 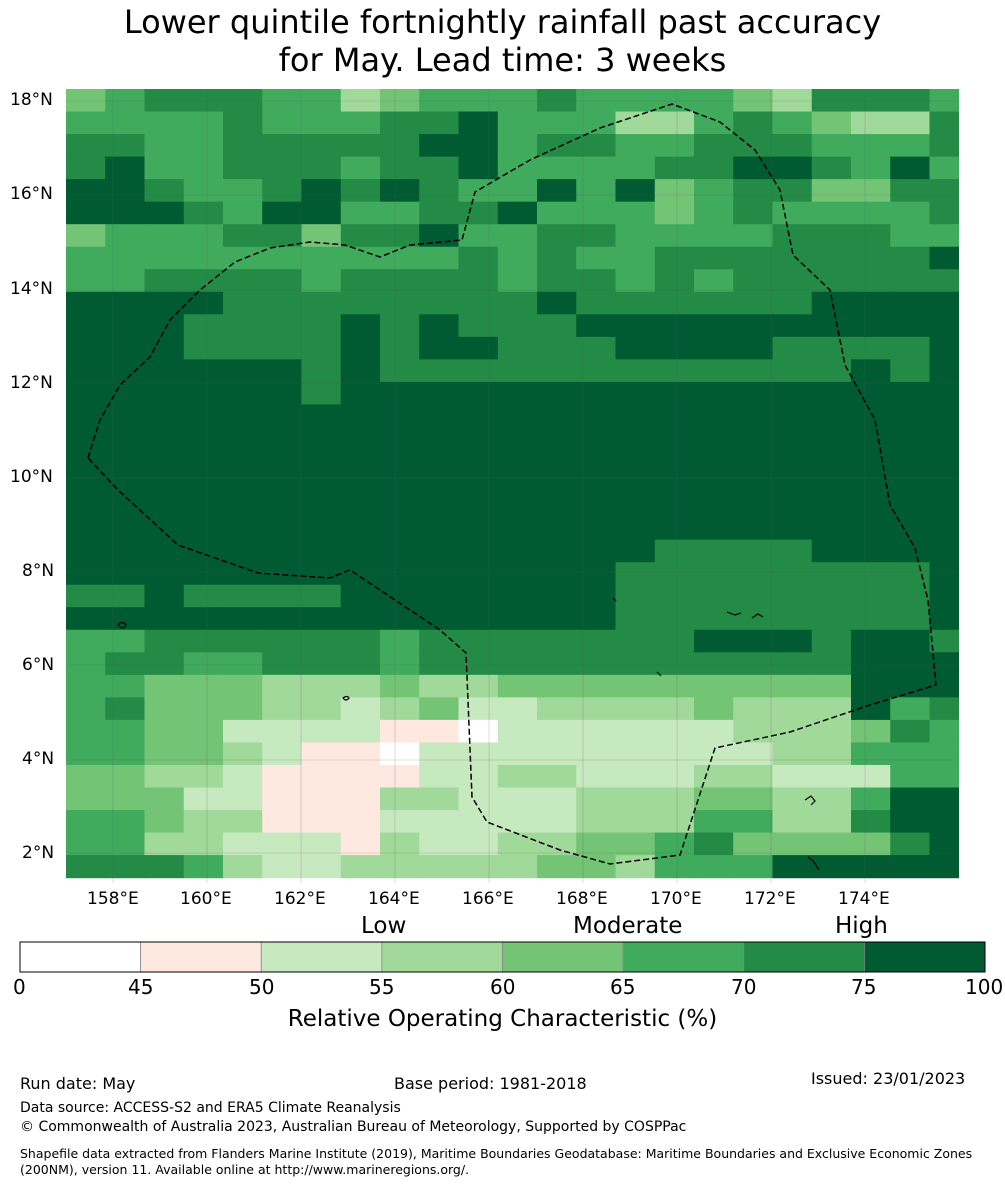 What do you see at coordinates (864, 987) in the screenshot?
I see `legend-tick-75: 75` at bounding box center [864, 987].